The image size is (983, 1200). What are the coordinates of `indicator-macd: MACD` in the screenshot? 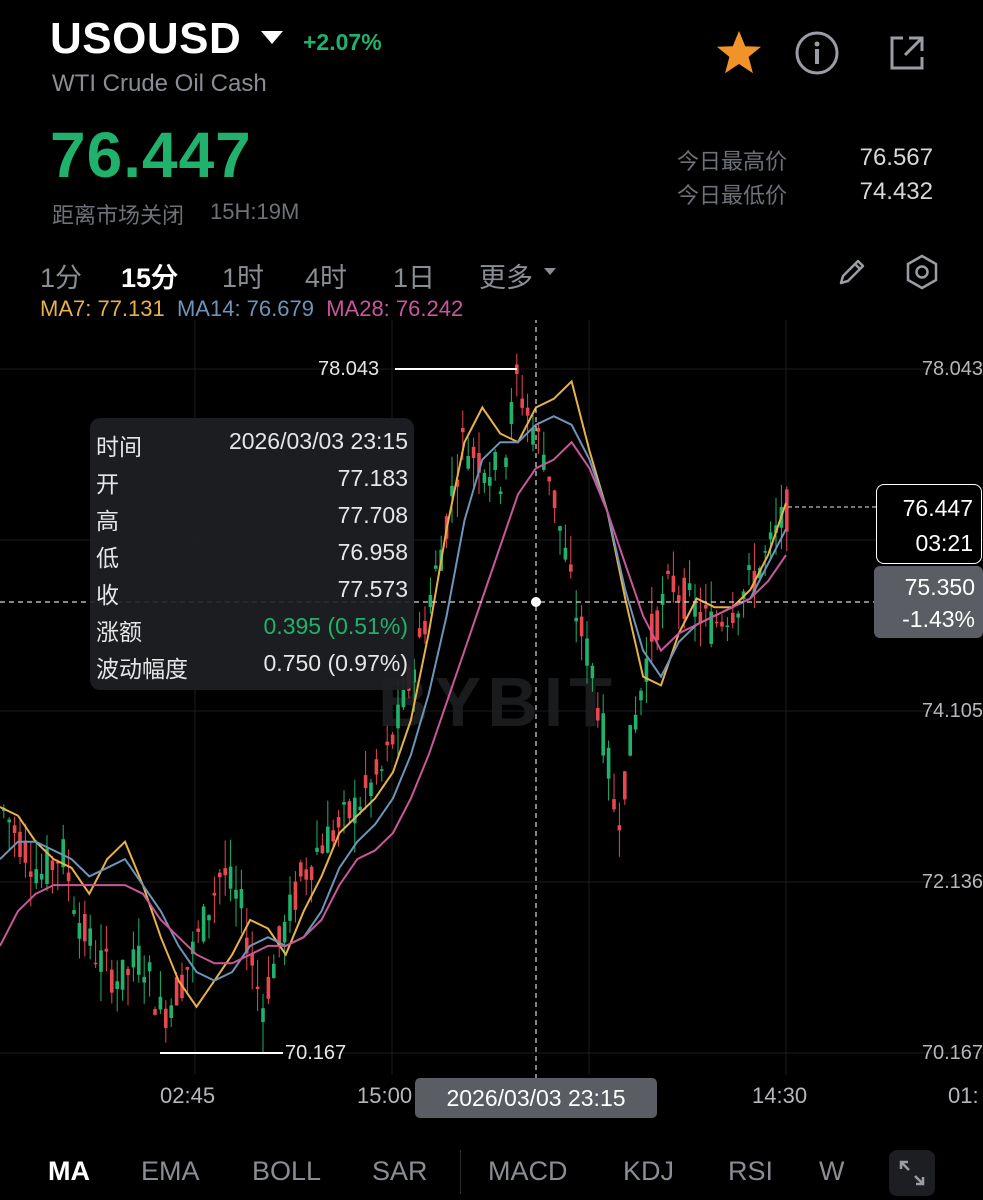 It's located at (528, 1171).